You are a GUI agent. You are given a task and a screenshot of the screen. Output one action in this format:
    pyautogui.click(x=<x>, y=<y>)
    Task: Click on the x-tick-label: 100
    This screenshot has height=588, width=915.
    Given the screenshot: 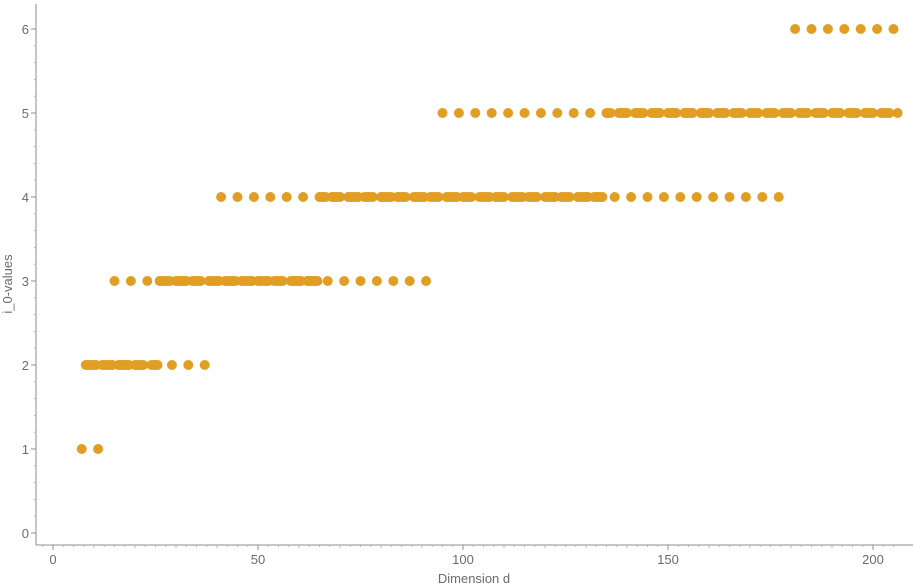 What is the action you would take?
    pyautogui.click(x=463, y=559)
    